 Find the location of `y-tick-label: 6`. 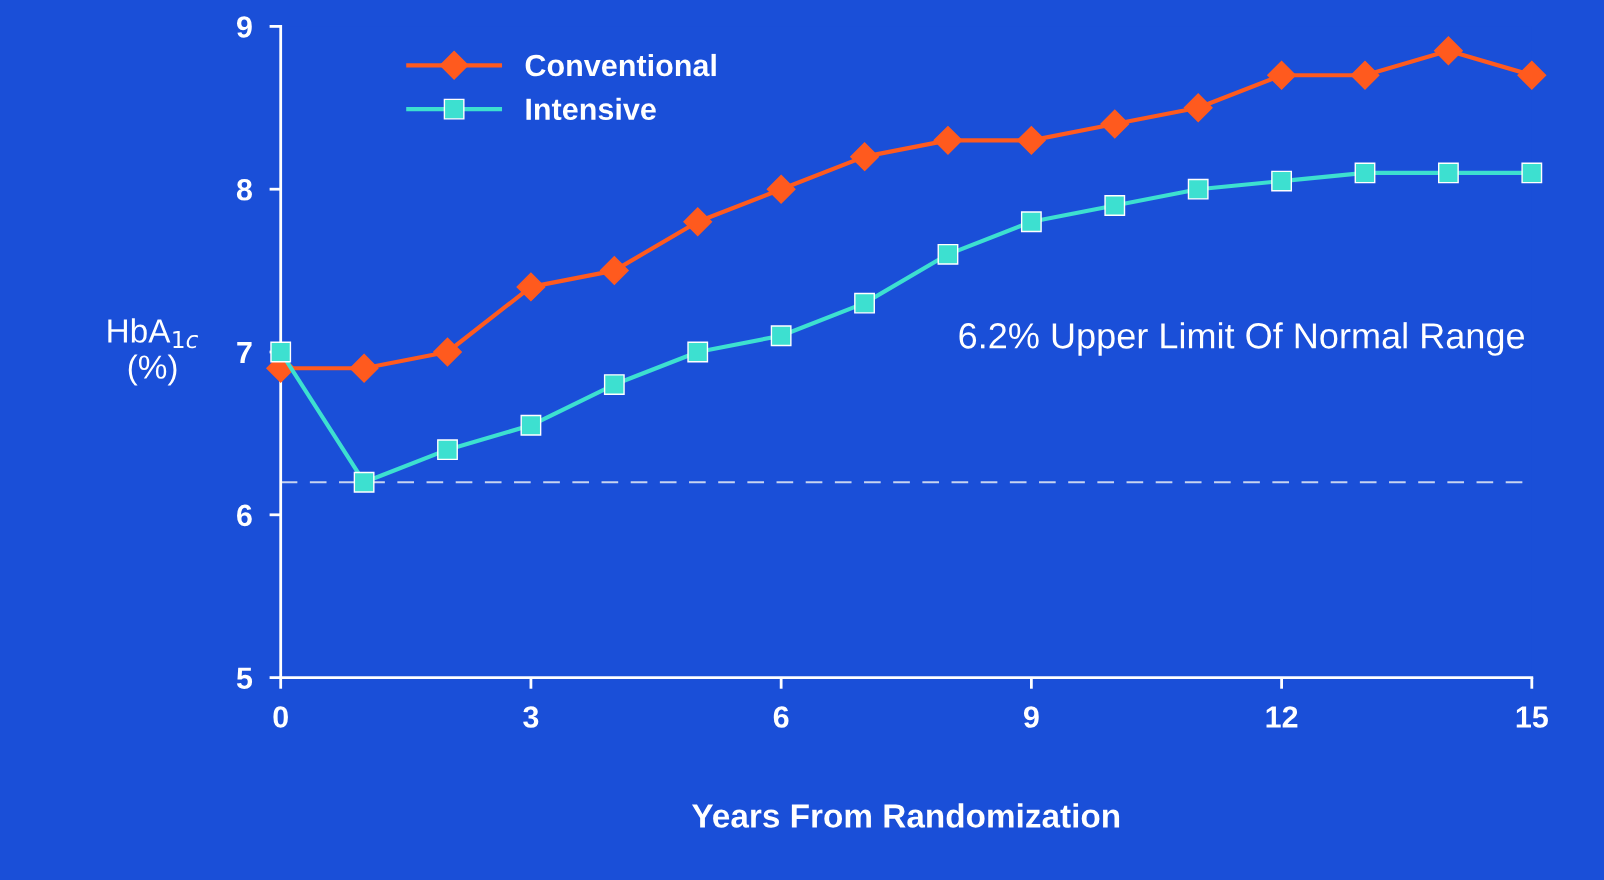

y-tick-label: 6 is located at coordinates (244, 515).